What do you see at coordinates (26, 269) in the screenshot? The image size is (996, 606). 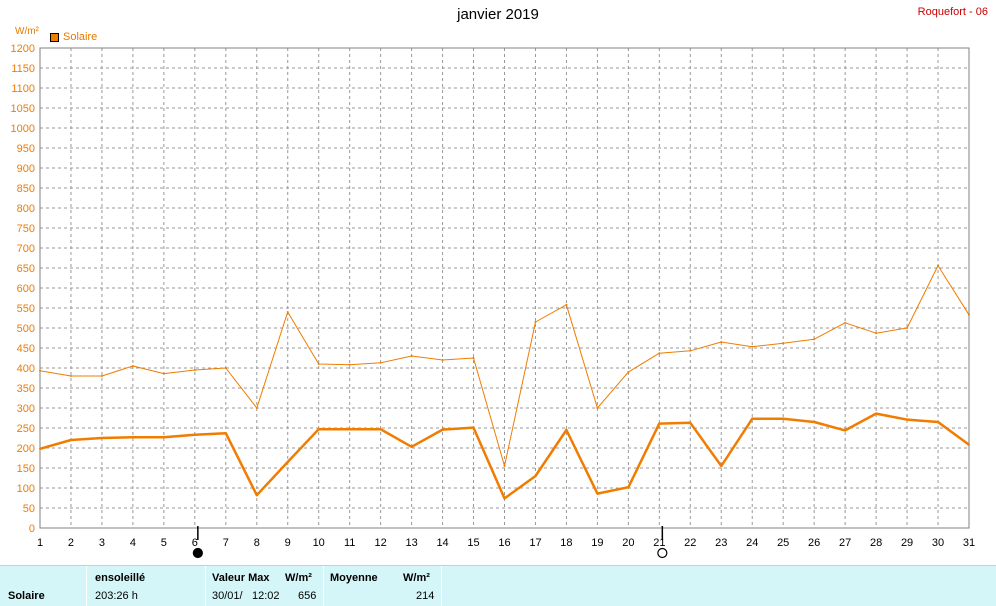 I see `y-tick-label: 650` at bounding box center [26, 269].